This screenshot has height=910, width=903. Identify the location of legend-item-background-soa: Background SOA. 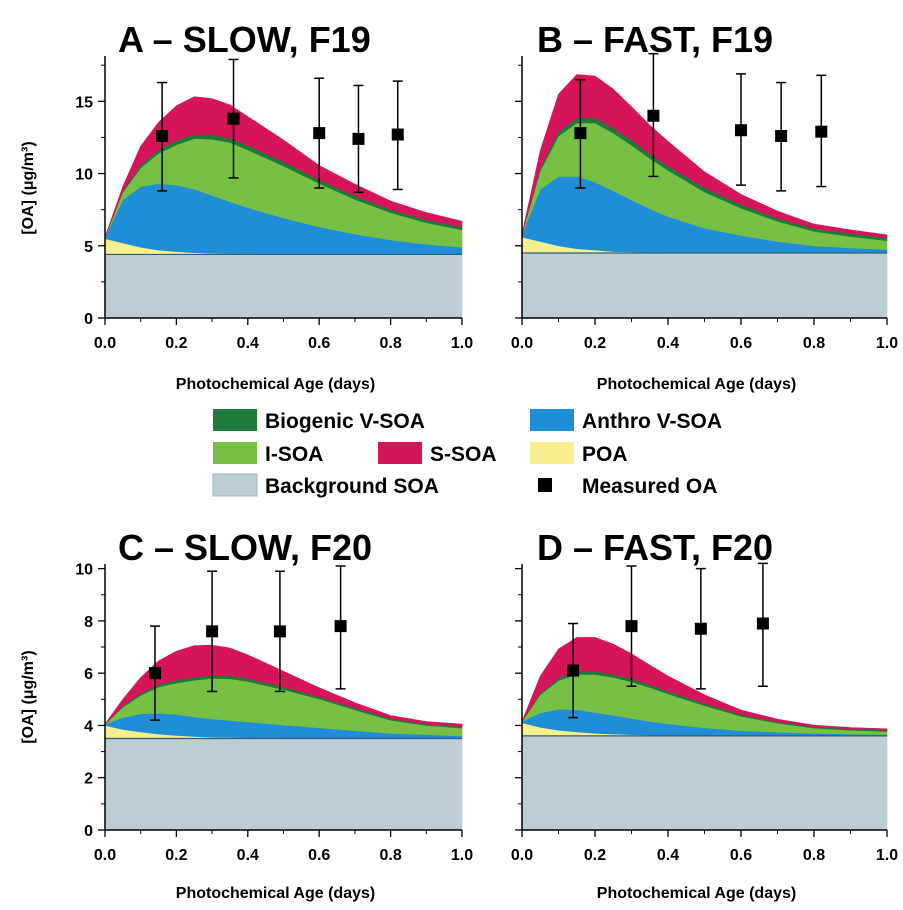
(325, 485).